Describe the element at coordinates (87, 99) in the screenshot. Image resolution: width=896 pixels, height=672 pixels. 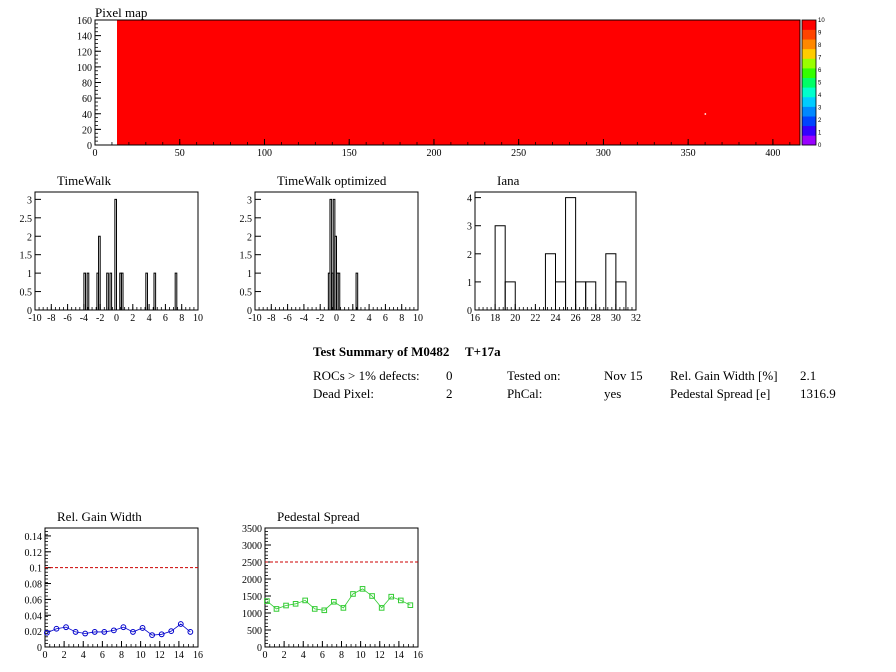
I see `y-tick-label: 60` at that location.